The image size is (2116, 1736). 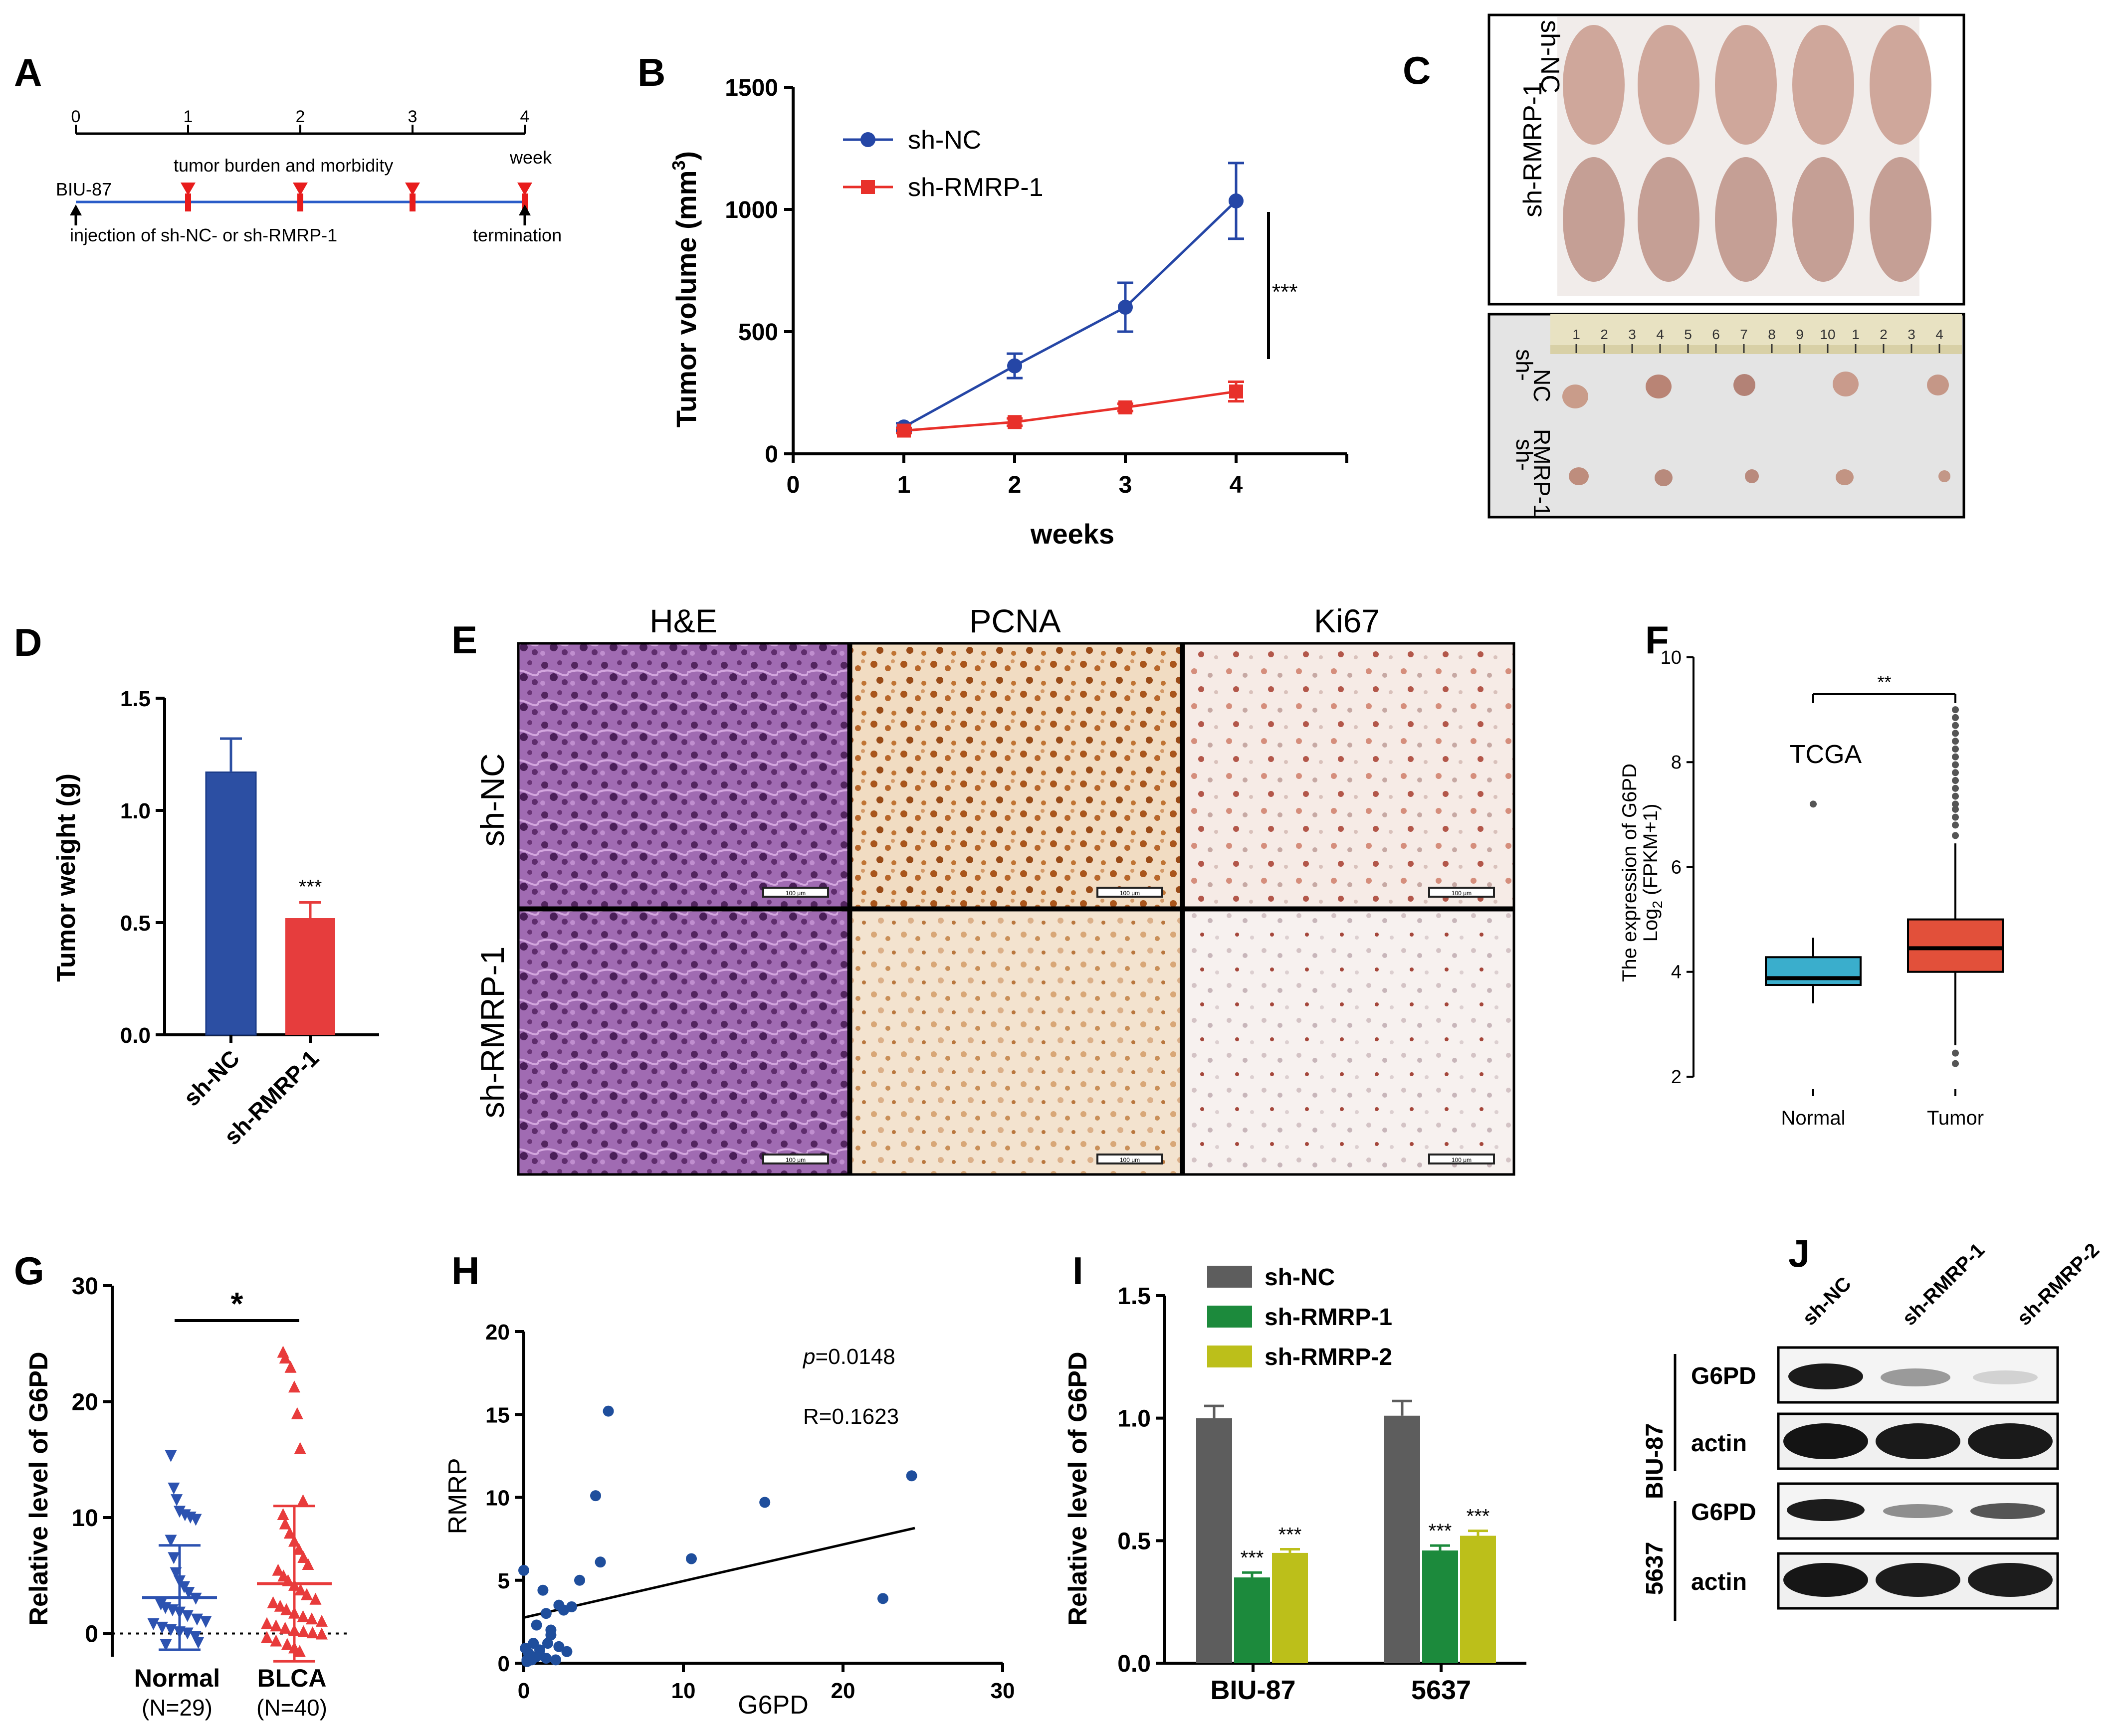 I want to click on g-y-tick-label: 10, so click(x=85, y=1518).